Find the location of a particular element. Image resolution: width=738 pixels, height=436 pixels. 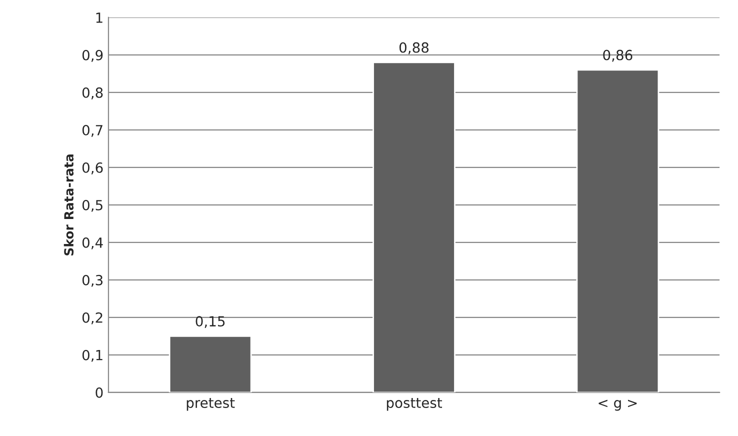

y-tick-label: 0,3 is located at coordinates (92, 280).